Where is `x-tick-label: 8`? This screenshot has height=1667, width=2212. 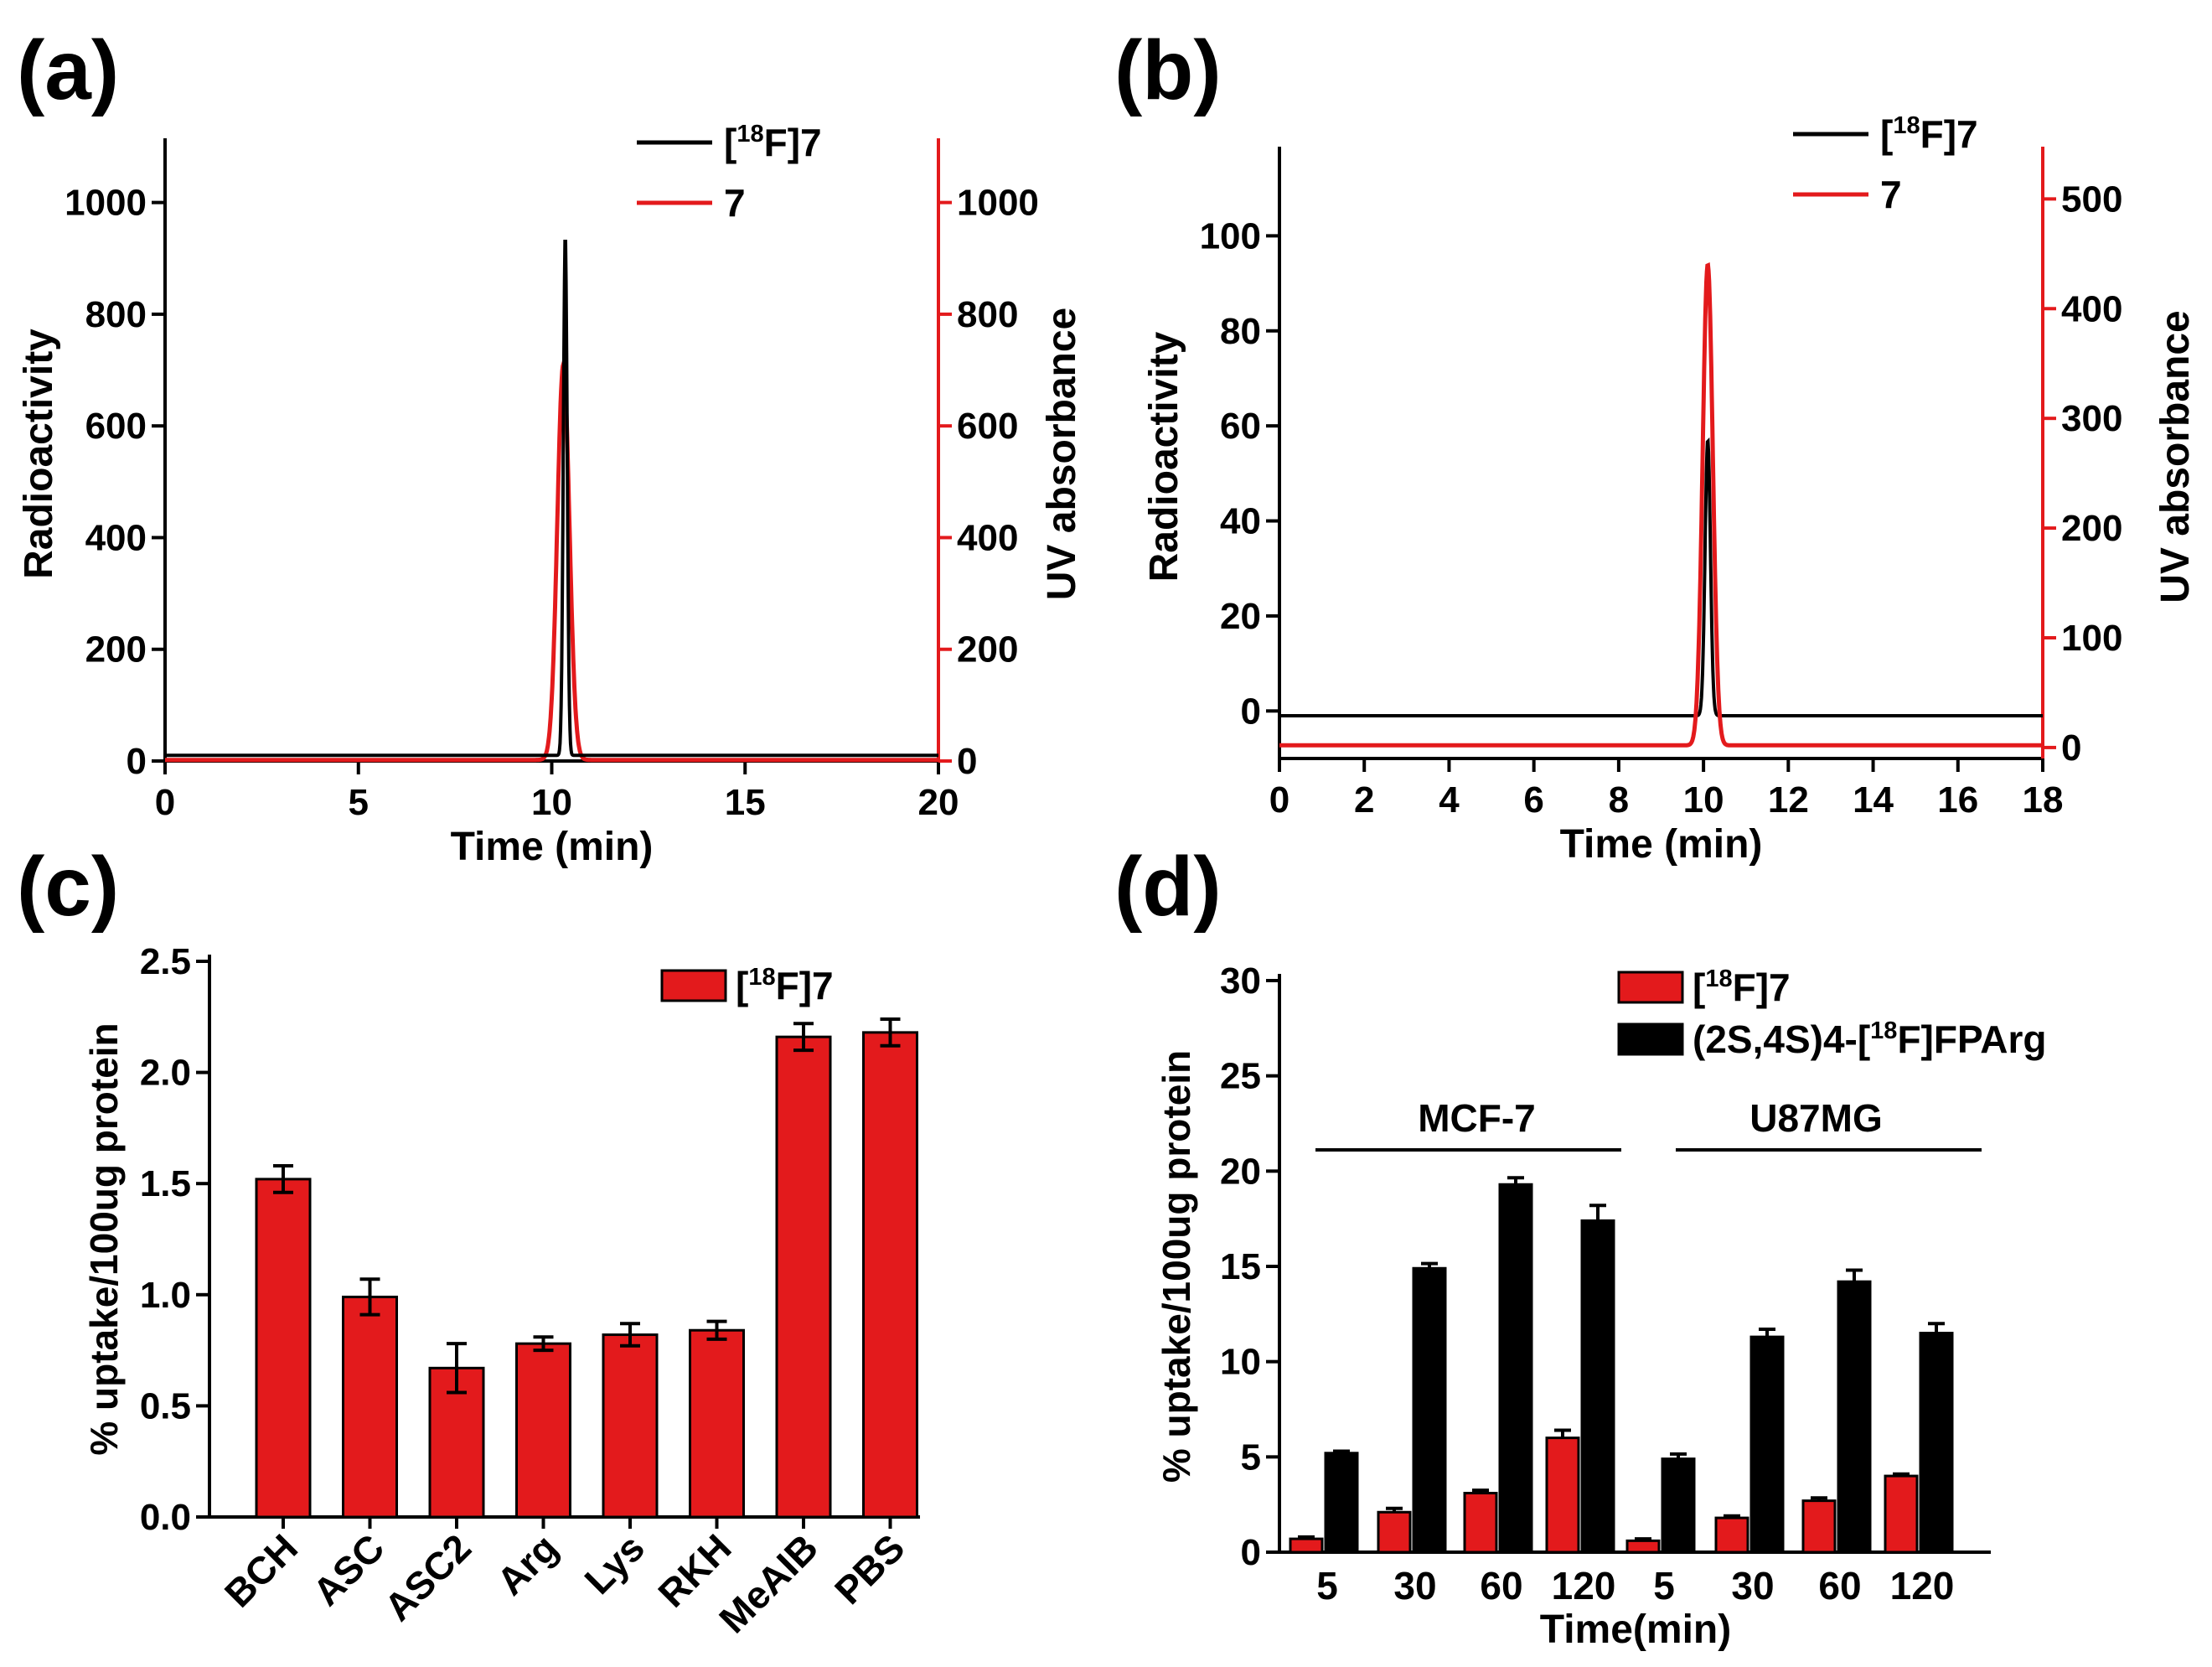 x-tick-label: 8 is located at coordinates (1619, 800).